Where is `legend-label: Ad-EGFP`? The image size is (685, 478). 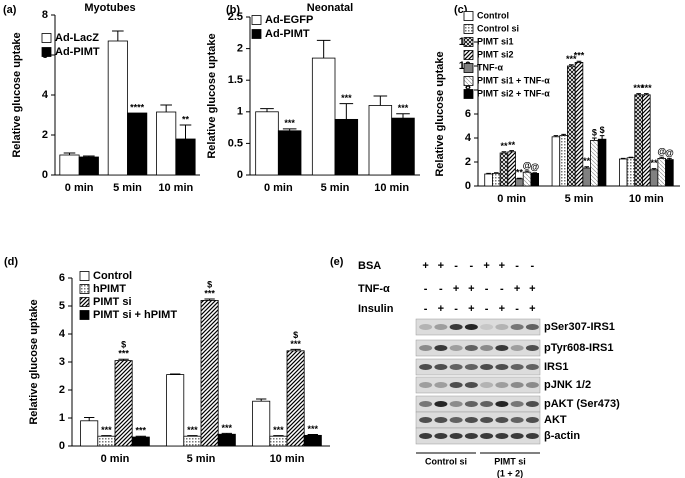 legend-label: Ad-EGFP is located at coordinates (289, 20).